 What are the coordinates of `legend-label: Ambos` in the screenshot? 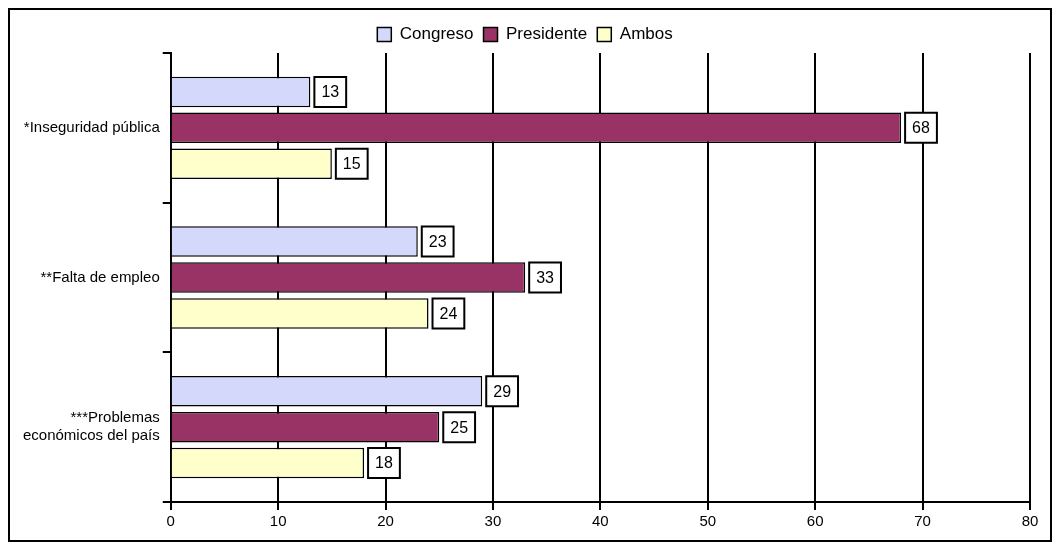 It's located at (646, 34).